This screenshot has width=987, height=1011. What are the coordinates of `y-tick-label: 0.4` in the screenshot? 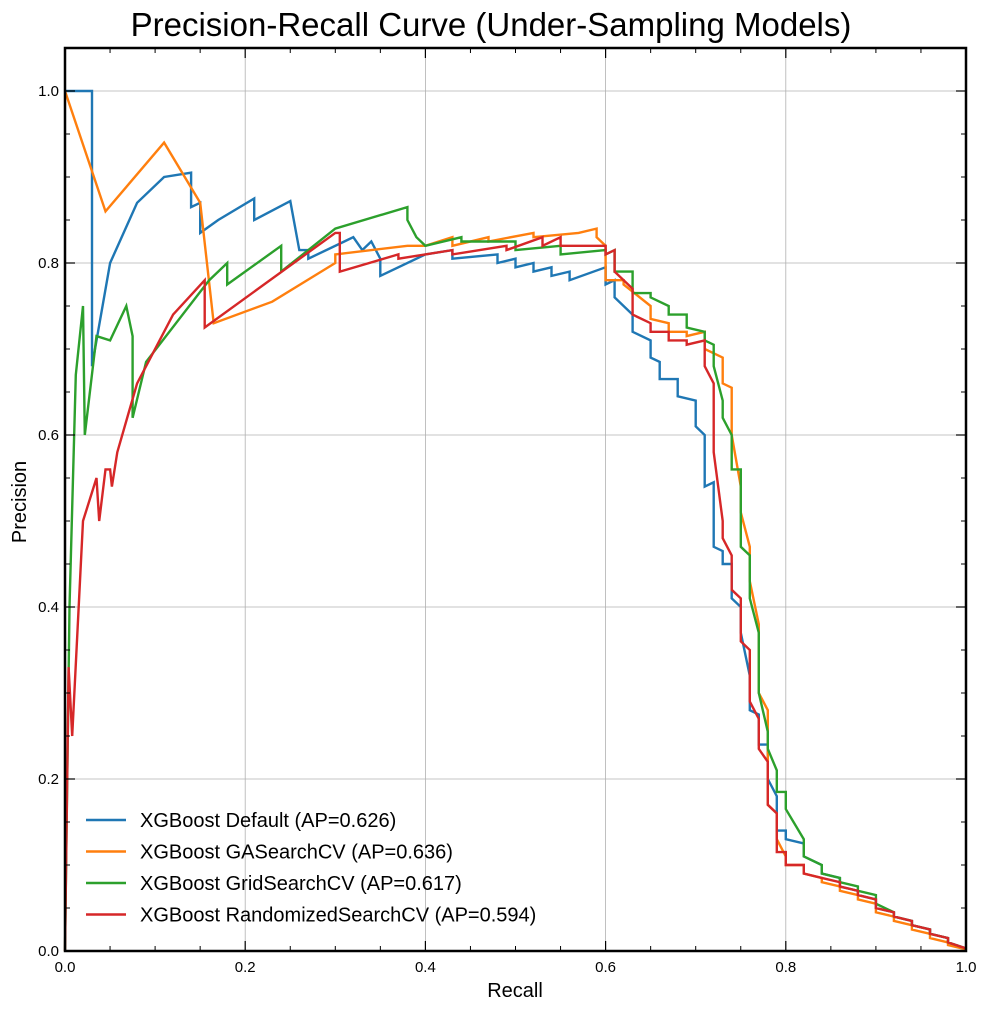 It's located at (48, 607).